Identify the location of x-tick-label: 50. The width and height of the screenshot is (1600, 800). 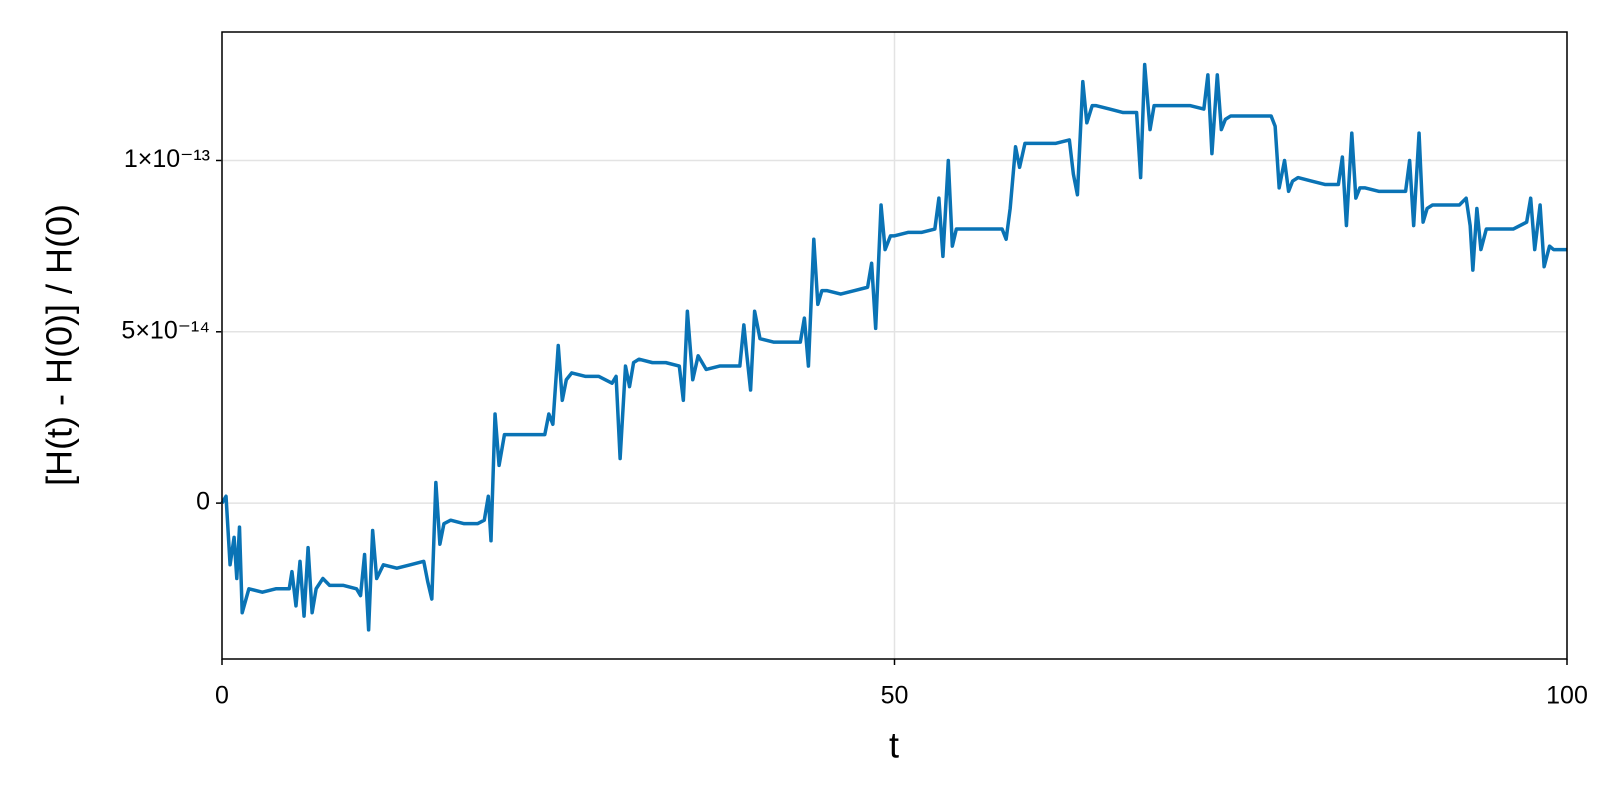
(895, 696).